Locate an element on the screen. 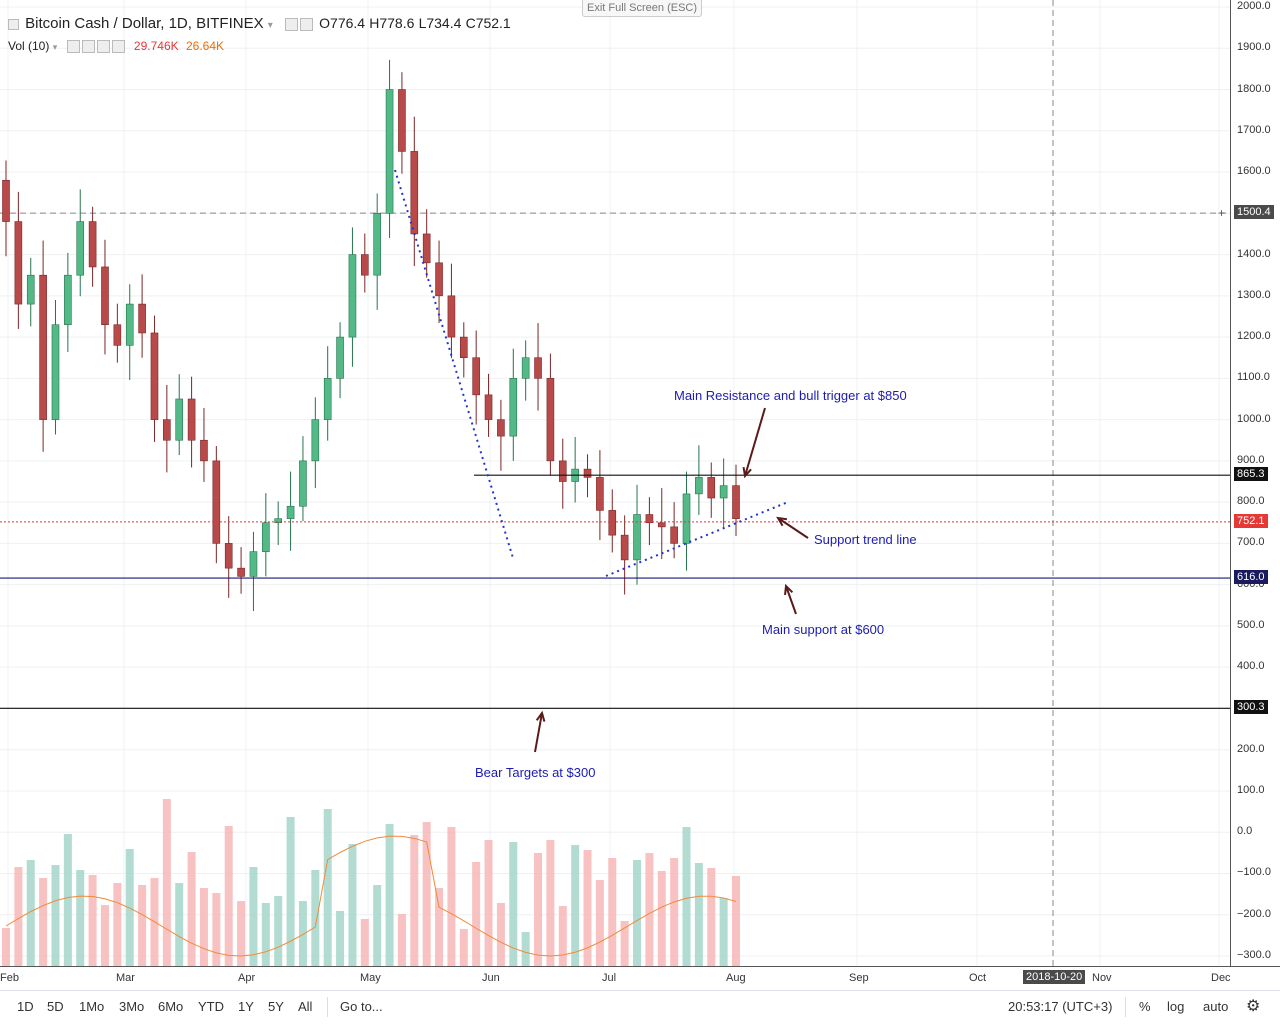  volume-ma-line is located at coordinates (371, 896).